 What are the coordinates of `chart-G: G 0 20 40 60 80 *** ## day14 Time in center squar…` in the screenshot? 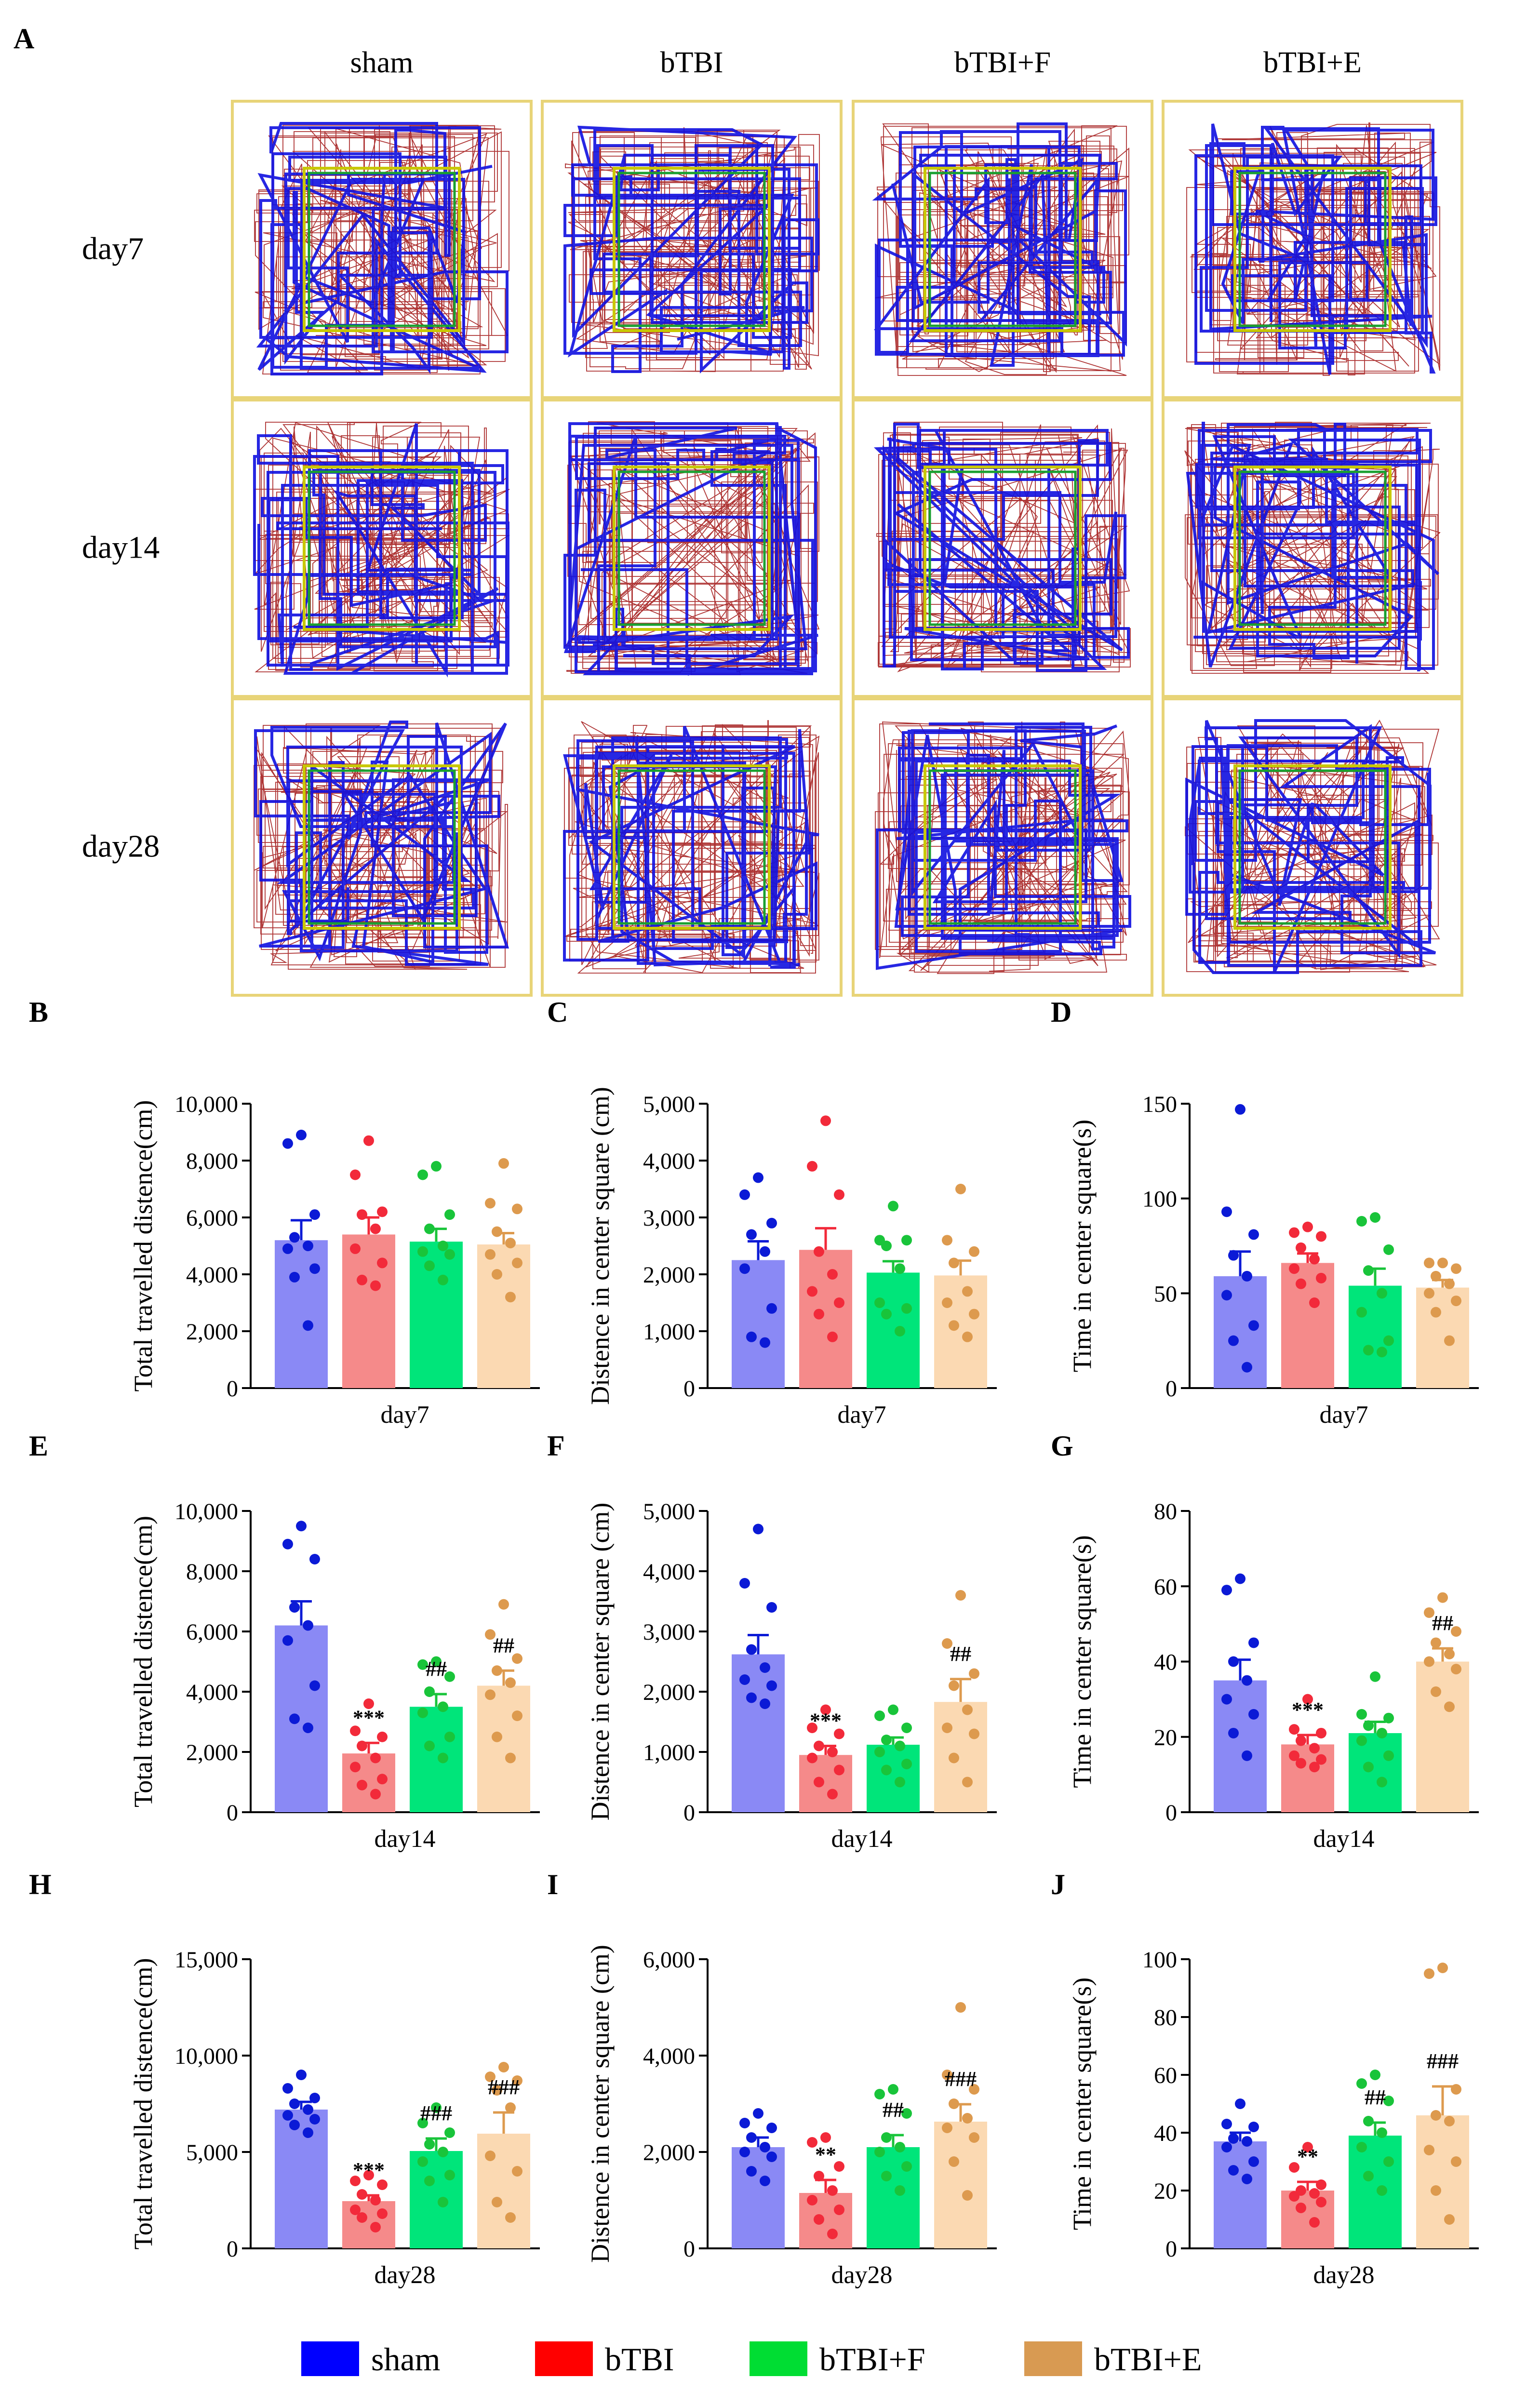 It's located at (1265, 1641).